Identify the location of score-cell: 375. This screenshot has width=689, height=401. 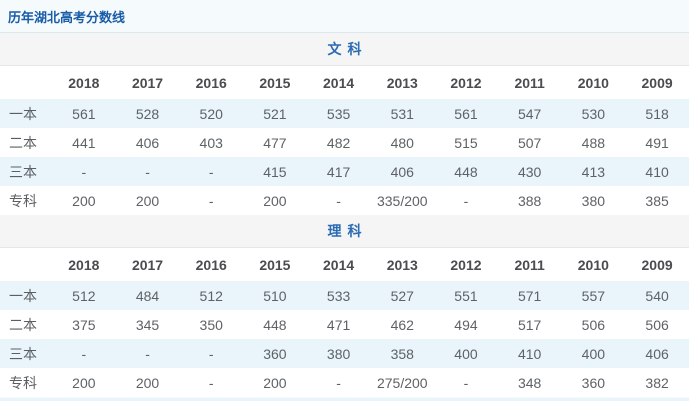
(84, 324).